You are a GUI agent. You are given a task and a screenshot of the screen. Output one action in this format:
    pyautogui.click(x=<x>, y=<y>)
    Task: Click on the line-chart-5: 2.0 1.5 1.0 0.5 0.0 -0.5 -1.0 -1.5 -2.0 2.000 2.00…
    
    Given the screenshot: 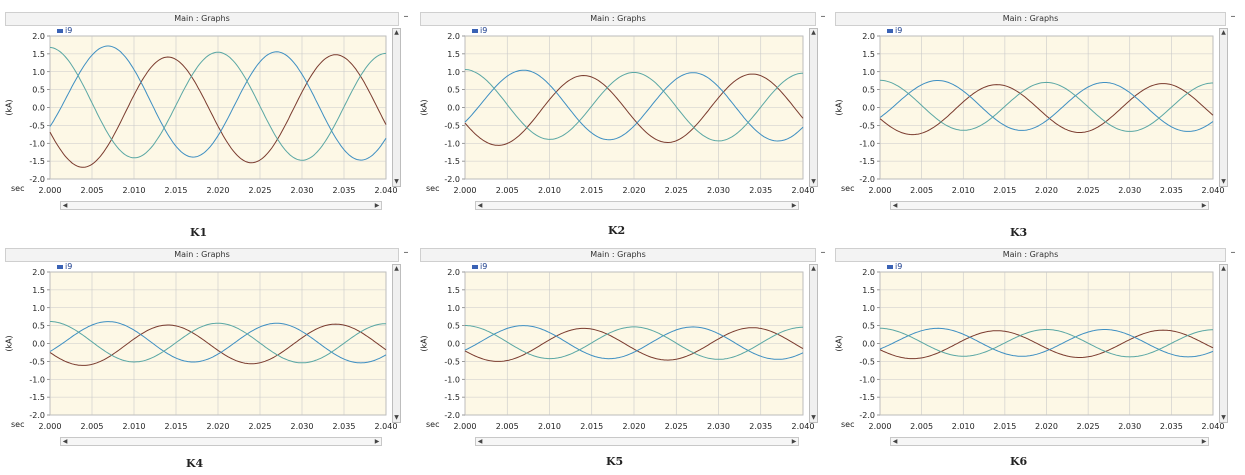 What is the action you would take?
    pyautogui.click(x=620, y=349)
    